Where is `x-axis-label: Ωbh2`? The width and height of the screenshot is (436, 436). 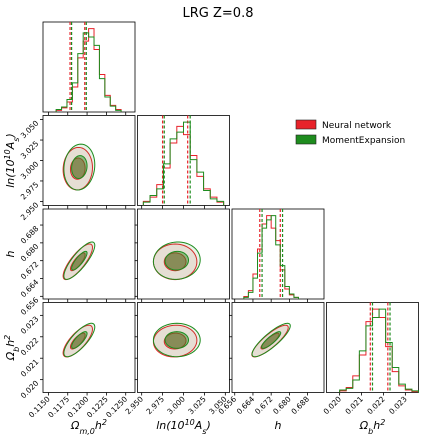 x-axis-label: Ωbh2 is located at coordinates (372, 427).